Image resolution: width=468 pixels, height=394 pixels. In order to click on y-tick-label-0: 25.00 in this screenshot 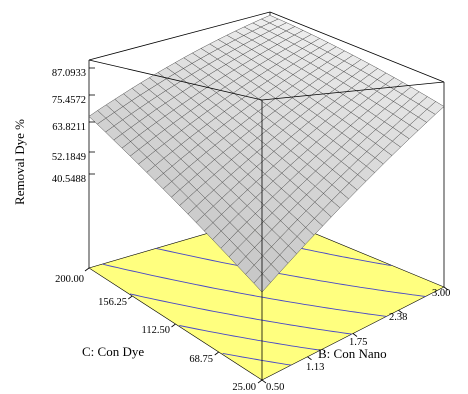, I will do `click(244, 387)`.